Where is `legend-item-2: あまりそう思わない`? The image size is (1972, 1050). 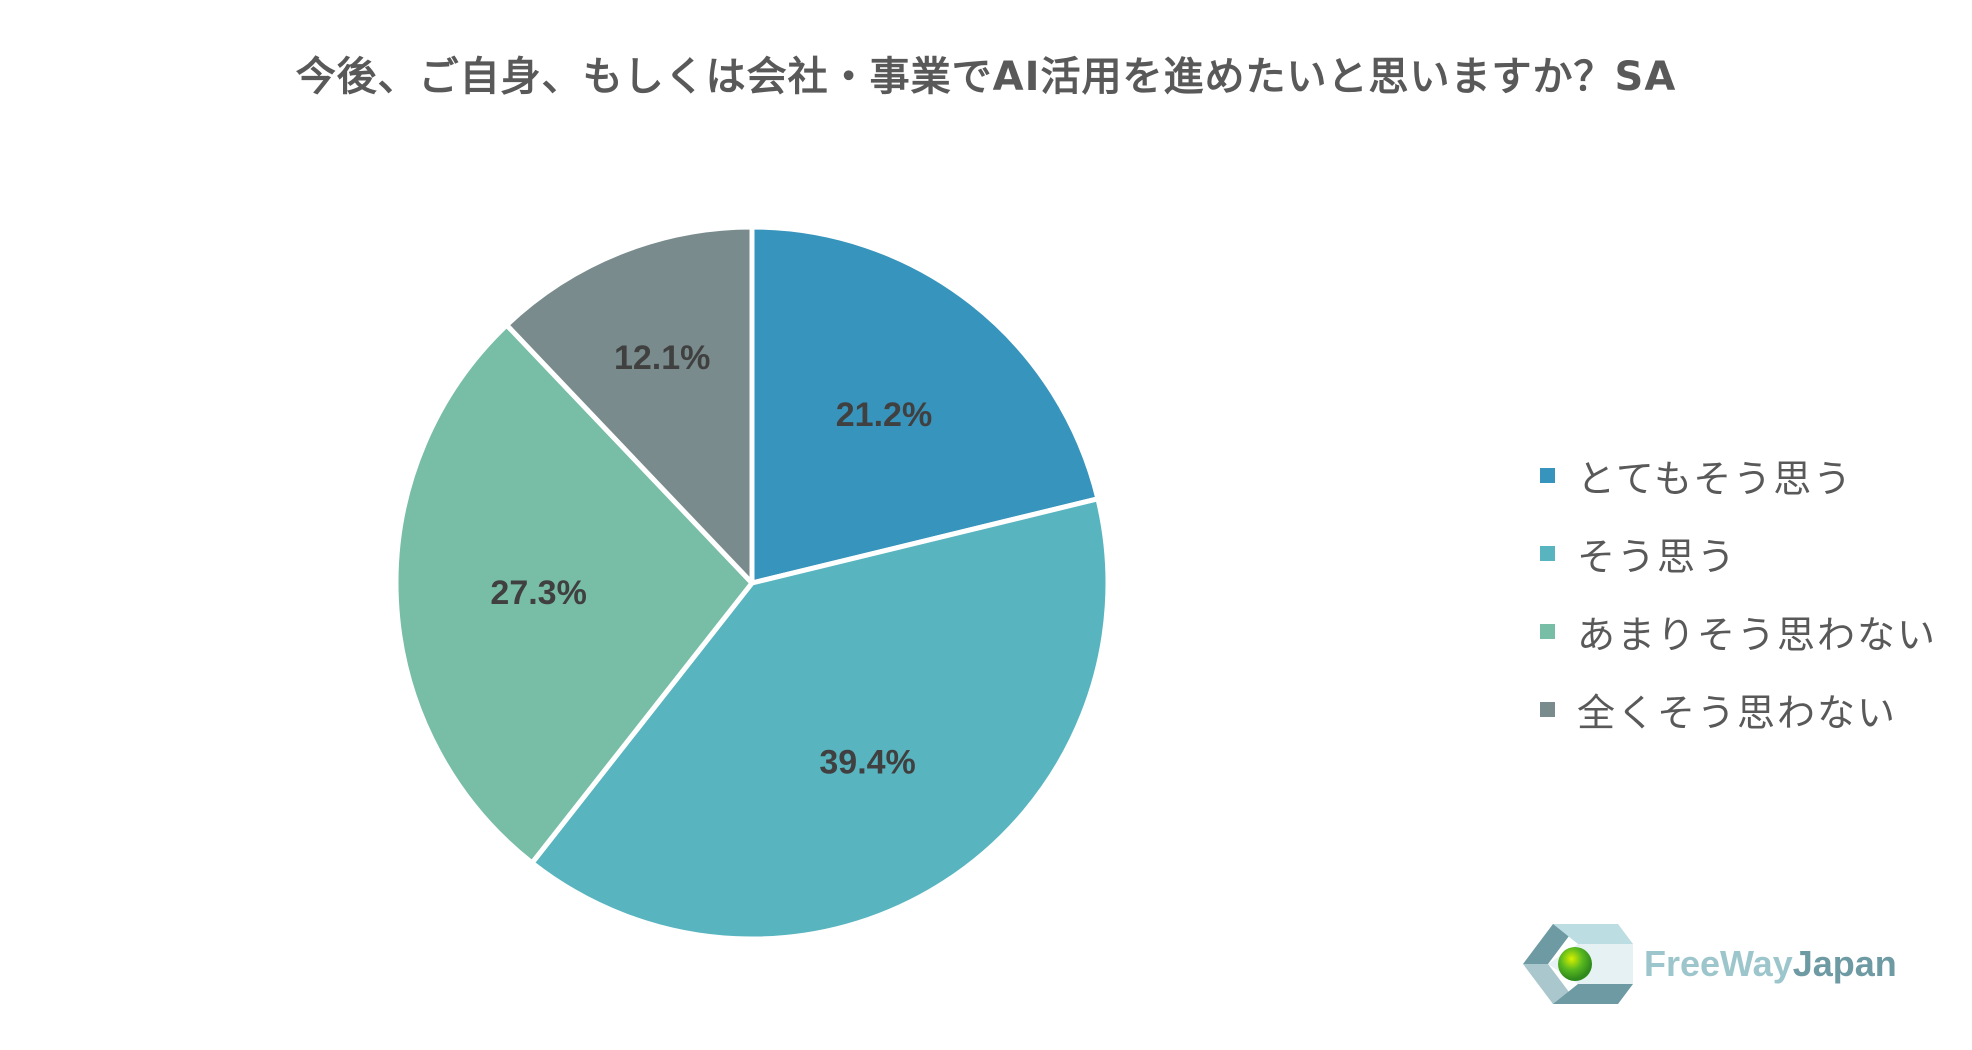
legend-item-2: あまりそう思わない is located at coordinates (1738, 631).